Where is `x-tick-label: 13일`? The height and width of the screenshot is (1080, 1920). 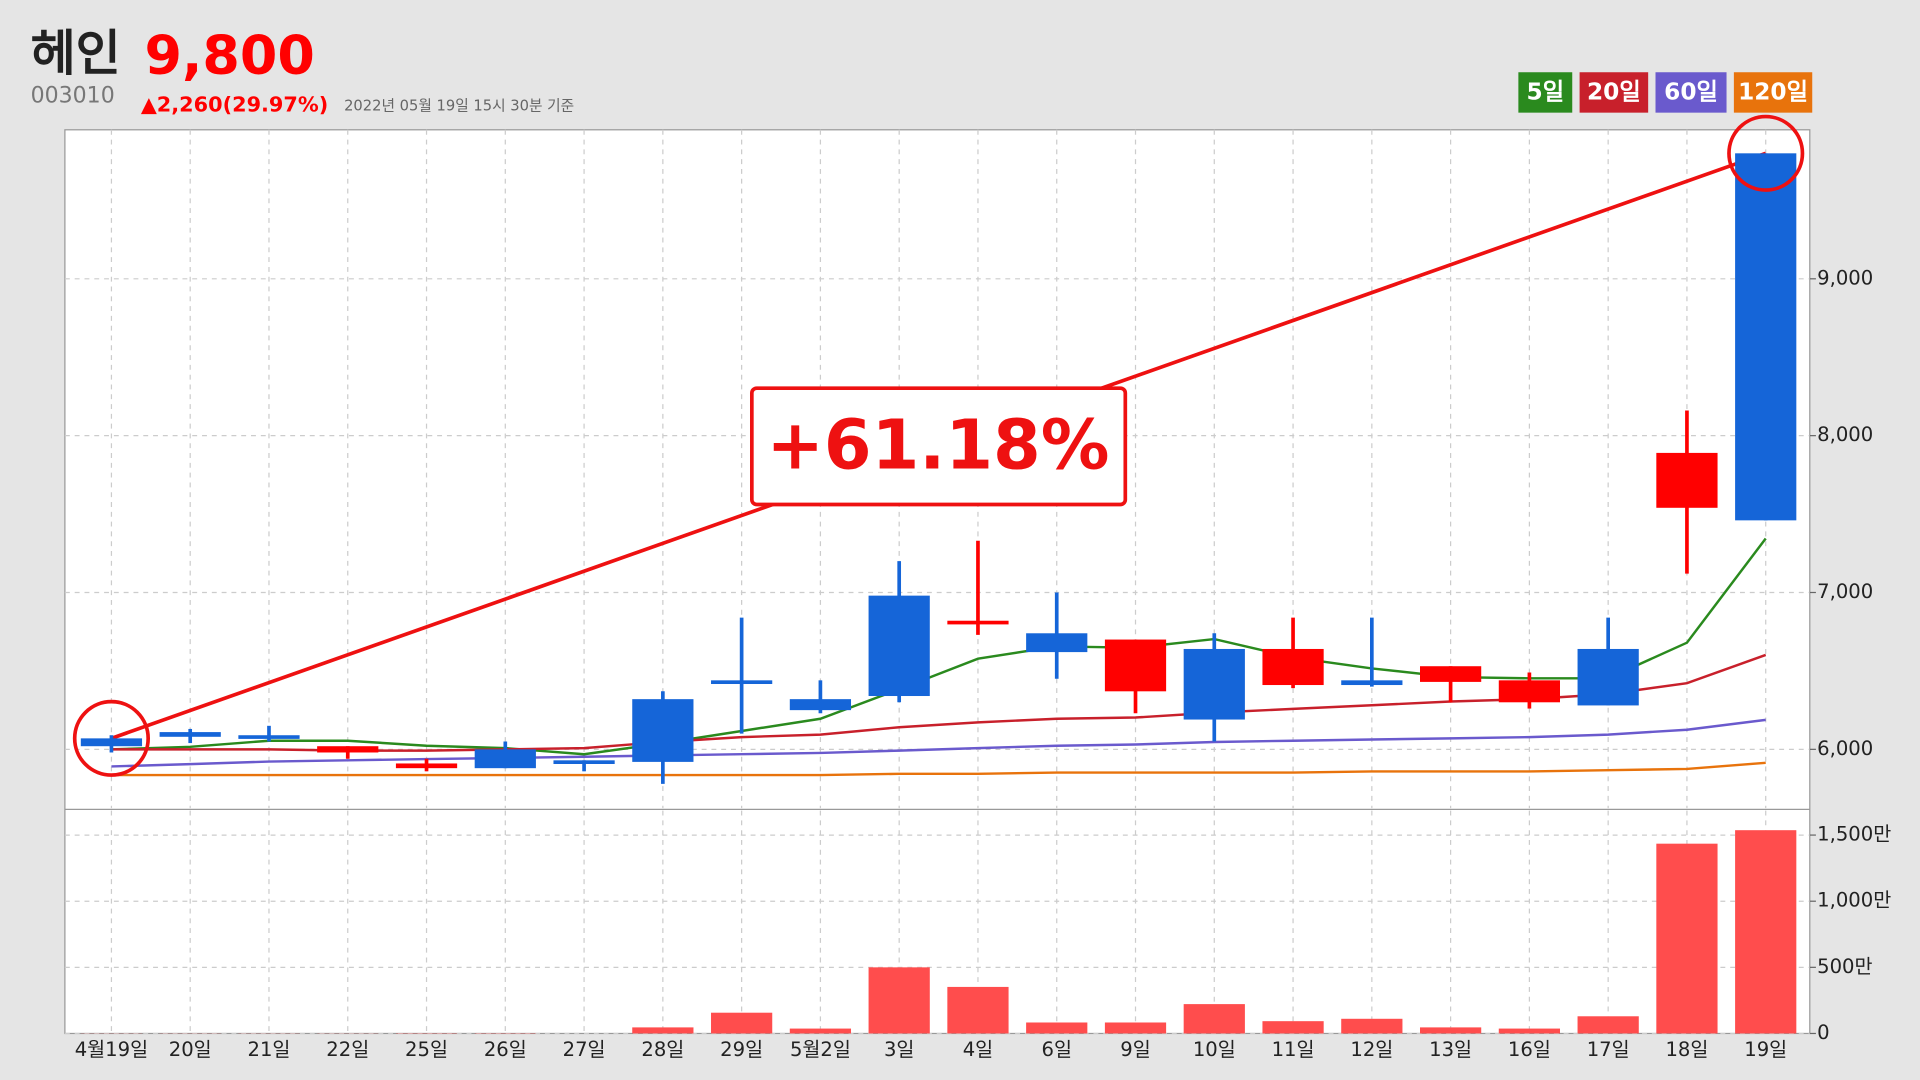
x-tick-label: 13일 is located at coordinates (1450, 1049).